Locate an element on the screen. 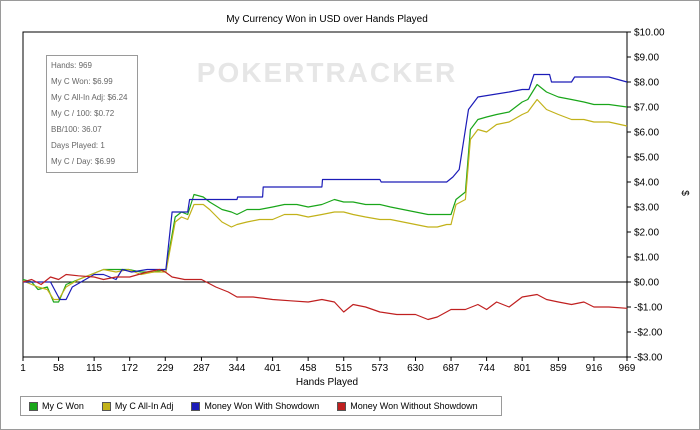 This screenshot has height=430, width=700. legend-item-with-showdown: Money Won With Showdown is located at coordinates (255, 406).